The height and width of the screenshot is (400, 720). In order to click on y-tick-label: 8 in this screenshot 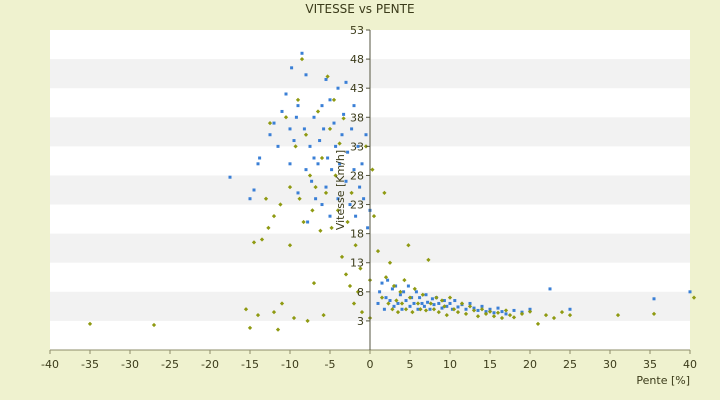, I will do `click(360, 292)`.